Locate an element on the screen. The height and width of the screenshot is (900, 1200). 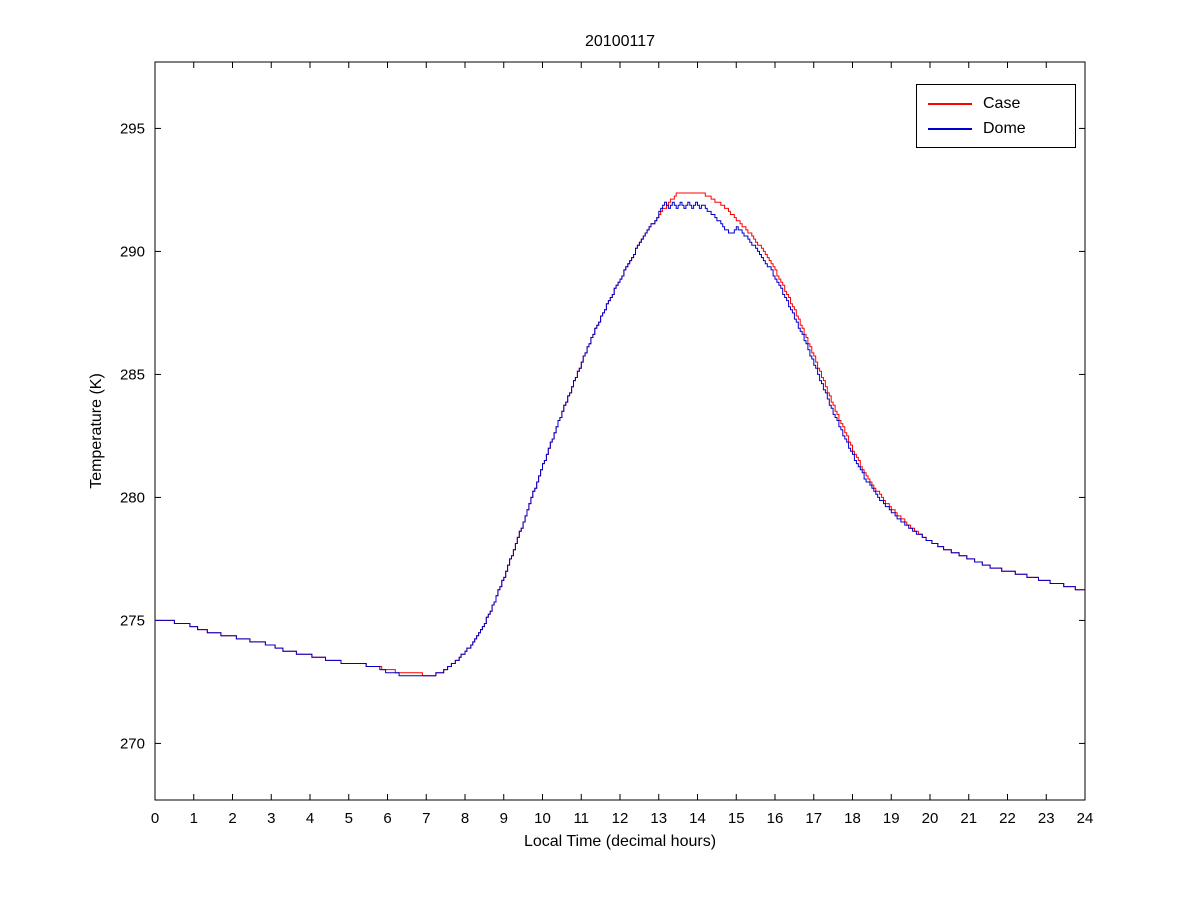
svg-text: 3 is located at coordinates (271, 818).